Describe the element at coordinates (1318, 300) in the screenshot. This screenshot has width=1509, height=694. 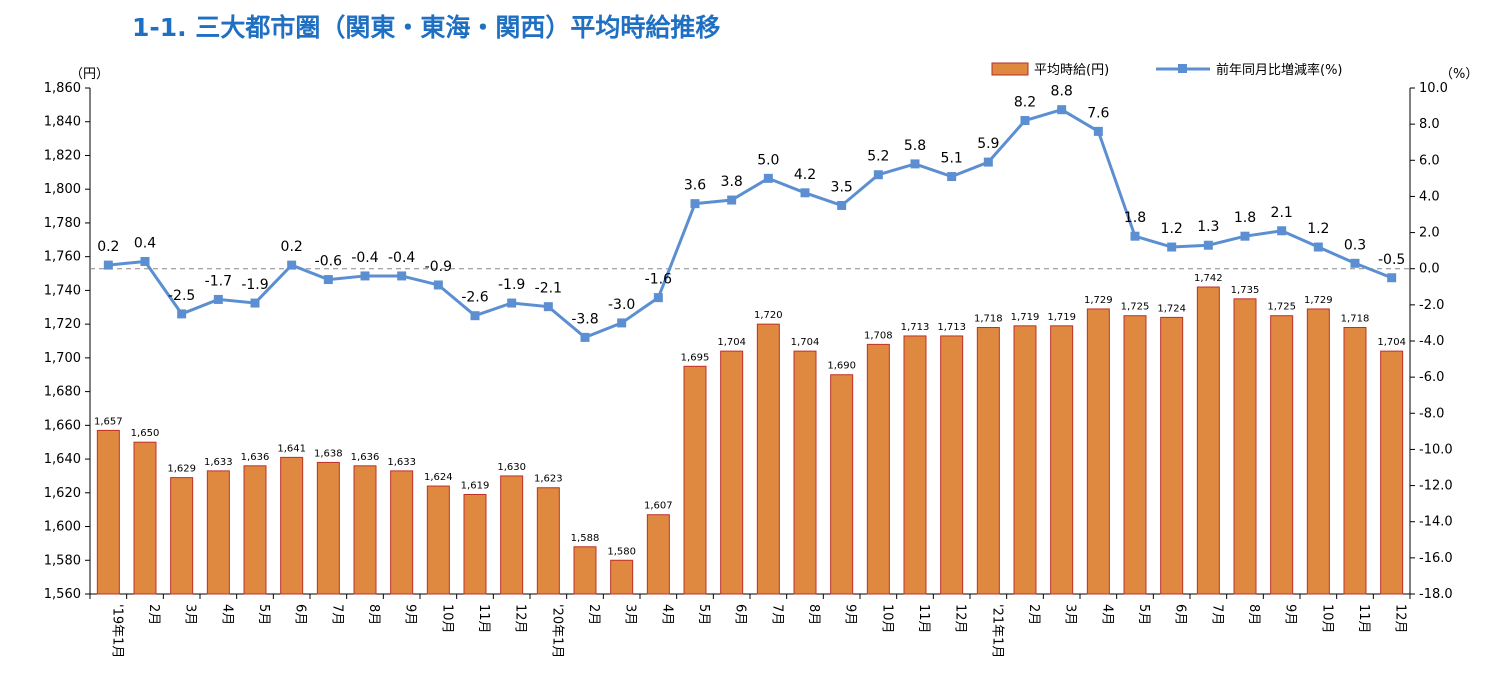
I see `bar-data-label: 1,729` at that location.